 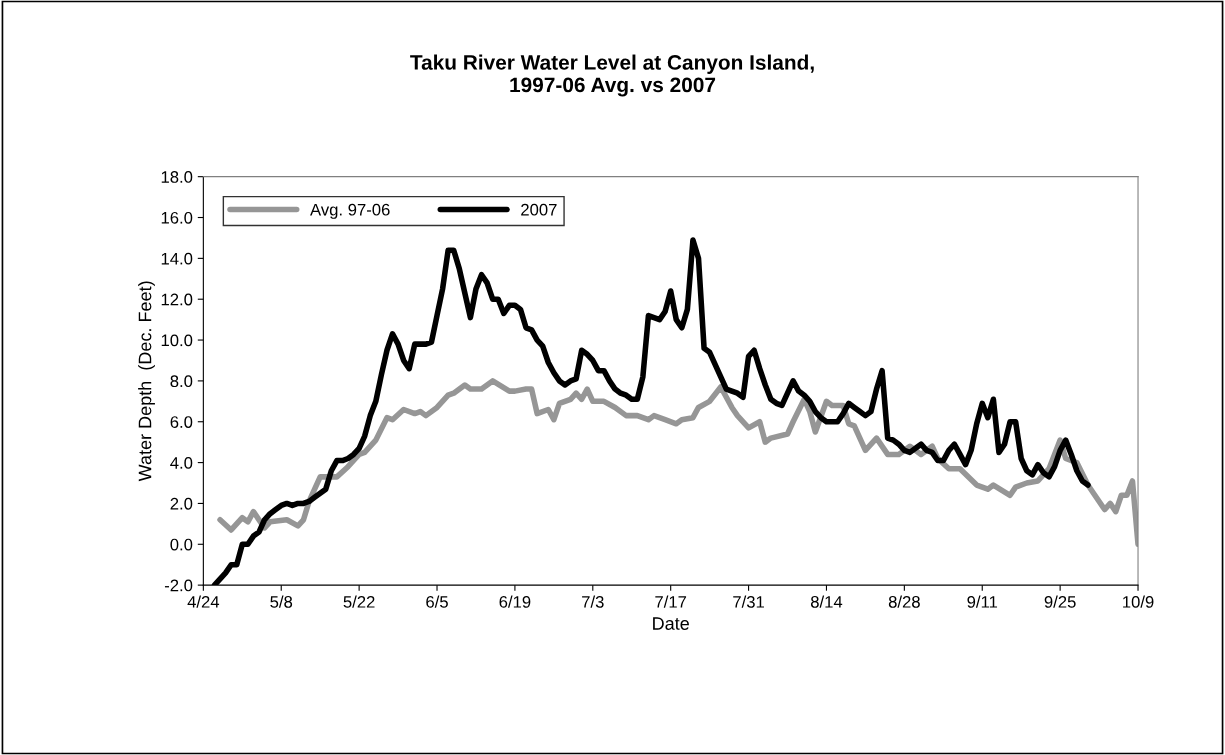 What do you see at coordinates (826, 601) in the screenshot?
I see `x-tick-label: 8/14` at bounding box center [826, 601].